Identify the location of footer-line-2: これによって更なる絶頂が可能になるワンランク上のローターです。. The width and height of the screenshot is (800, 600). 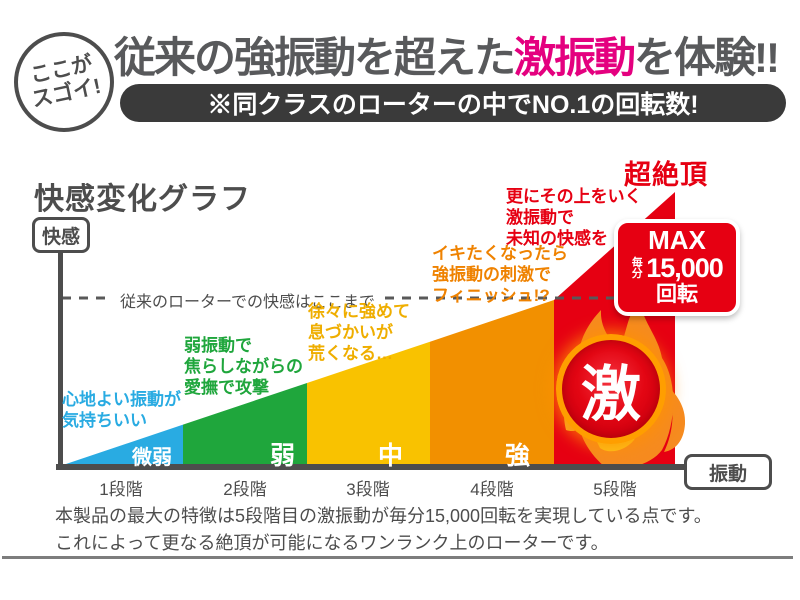
(332, 543).